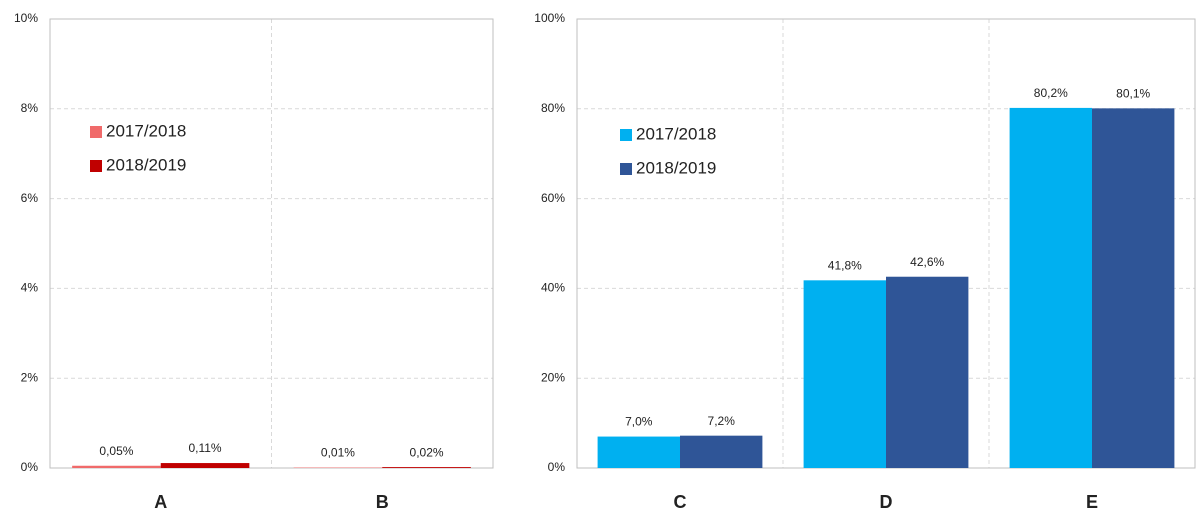 The height and width of the screenshot is (512, 1198). I want to click on y-tick-label: 100%, so click(549, 18).